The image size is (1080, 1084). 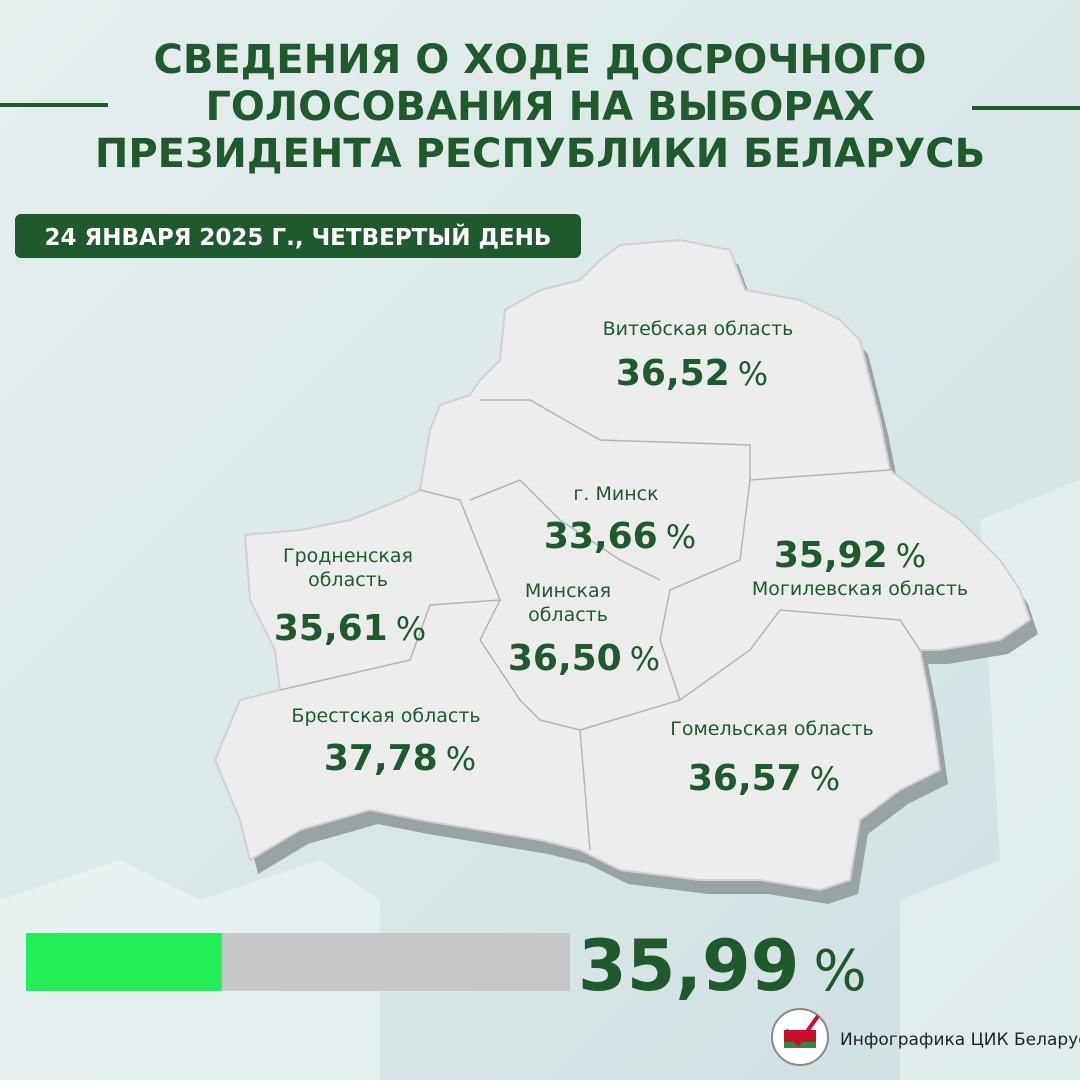 What do you see at coordinates (568, 591) in the screenshot?
I see `region-name: Минская` at bounding box center [568, 591].